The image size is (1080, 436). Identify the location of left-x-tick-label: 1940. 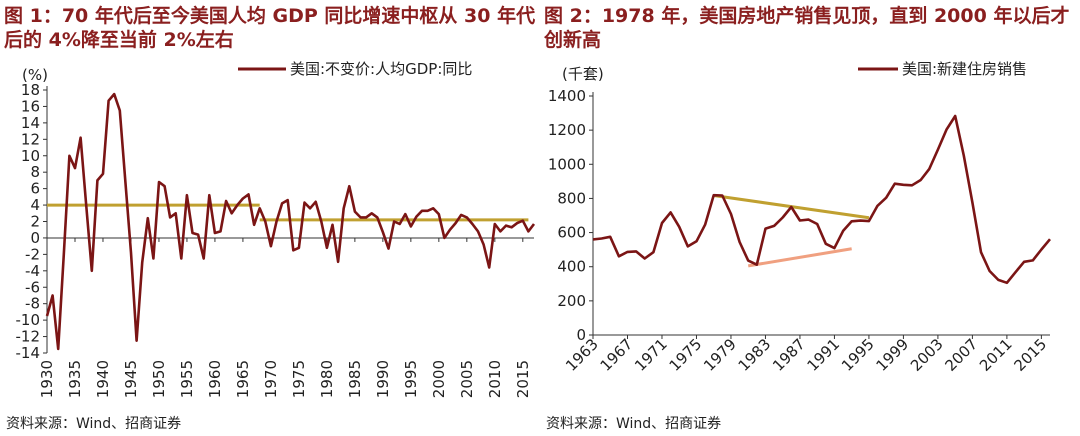
(103, 379).